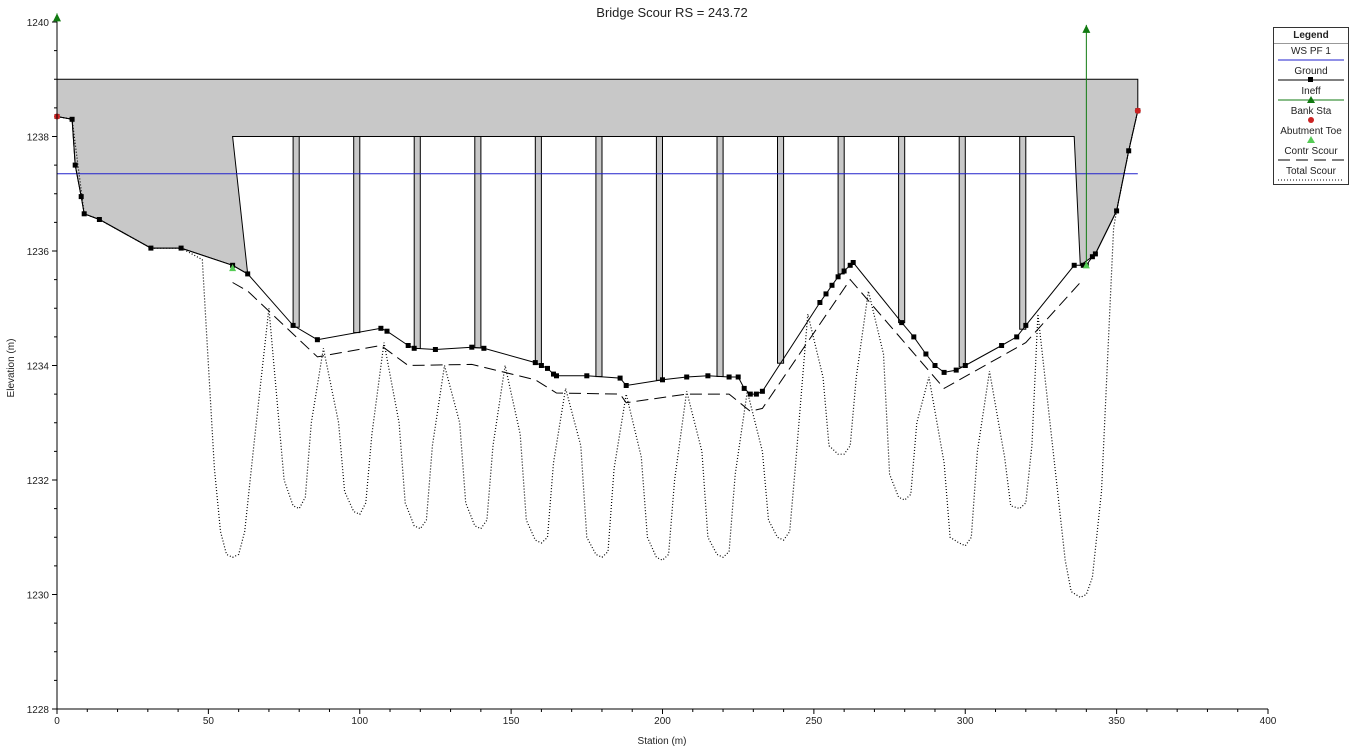 The image size is (1353, 749). Describe the element at coordinates (814, 721) in the screenshot. I see `x-tick-label: 250` at that location.